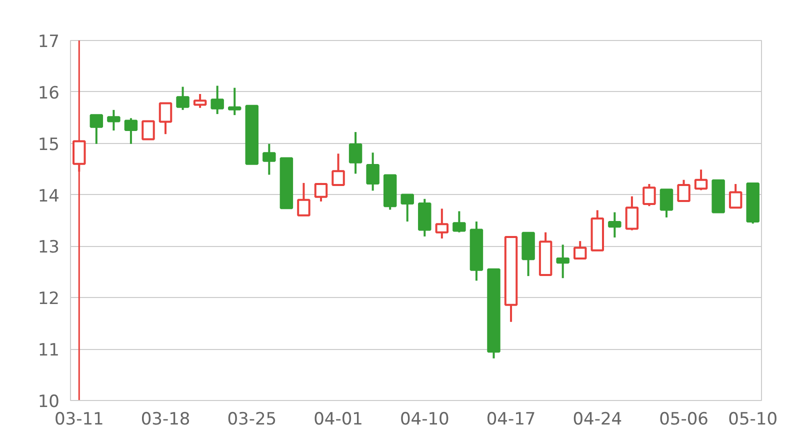 Image resolution: width=800 pixels, height=440 pixels. I want to click on y-tick-label: 11, so click(49, 350).